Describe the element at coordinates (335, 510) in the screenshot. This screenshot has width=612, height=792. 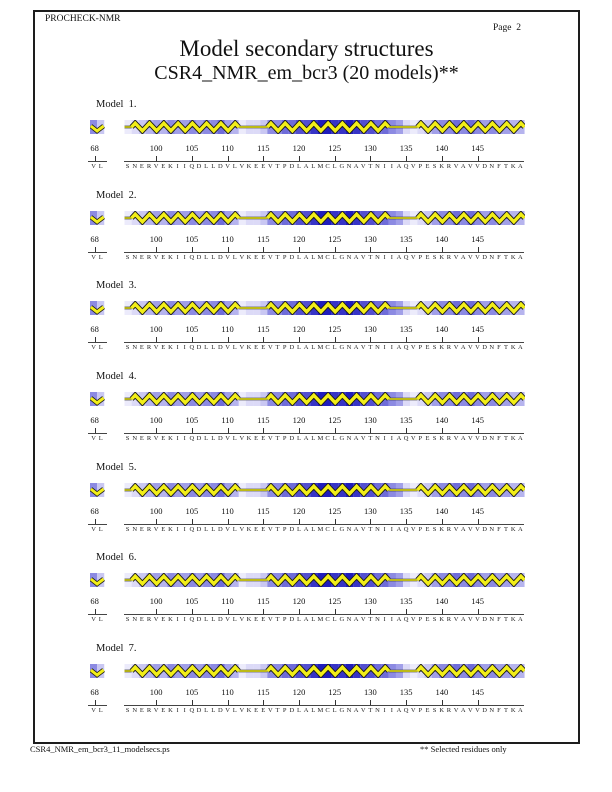
I see `residue-number: 125` at that location.